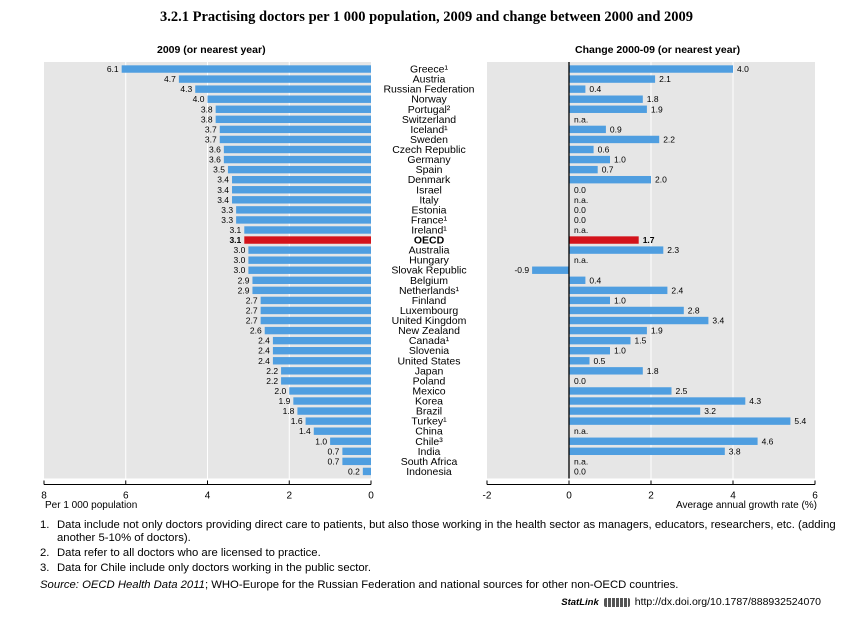 The width and height of the screenshot is (853, 625). Describe the element at coordinates (428, 210) in the screenshot. I see `country-label: Estonia` at that location.